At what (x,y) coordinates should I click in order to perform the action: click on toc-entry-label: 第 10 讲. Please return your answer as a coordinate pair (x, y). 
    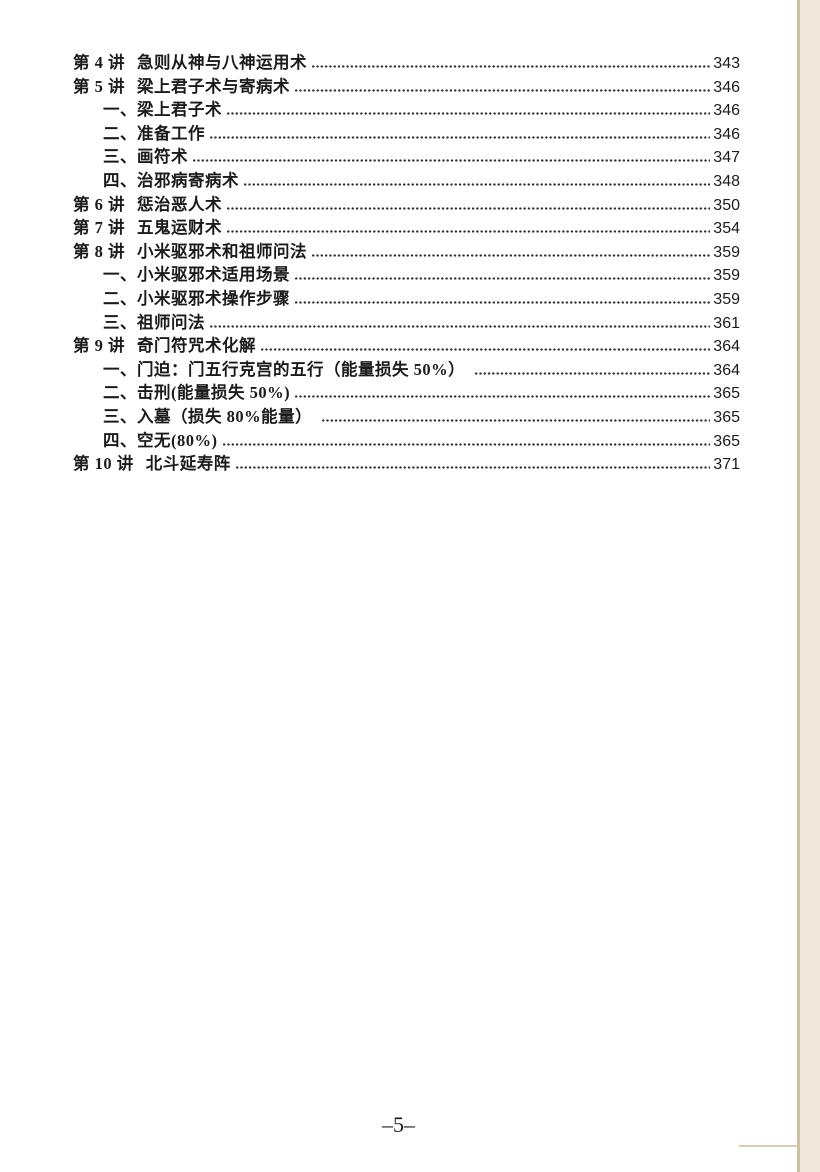
    Looking at the image, I should click on (103, 464).